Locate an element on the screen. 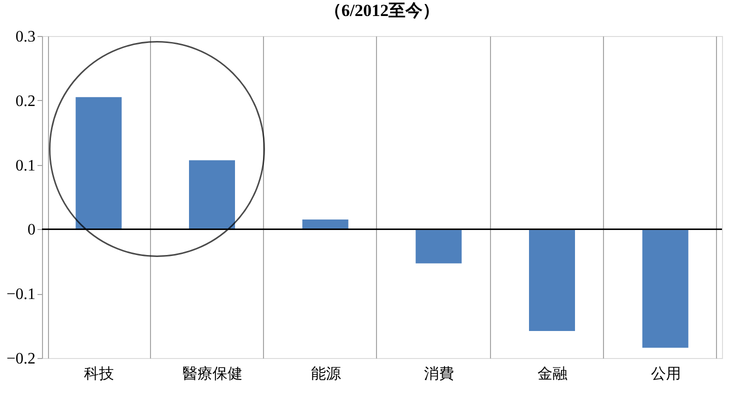  x-tick-label: 能源 is located at coordinates (325, 374).